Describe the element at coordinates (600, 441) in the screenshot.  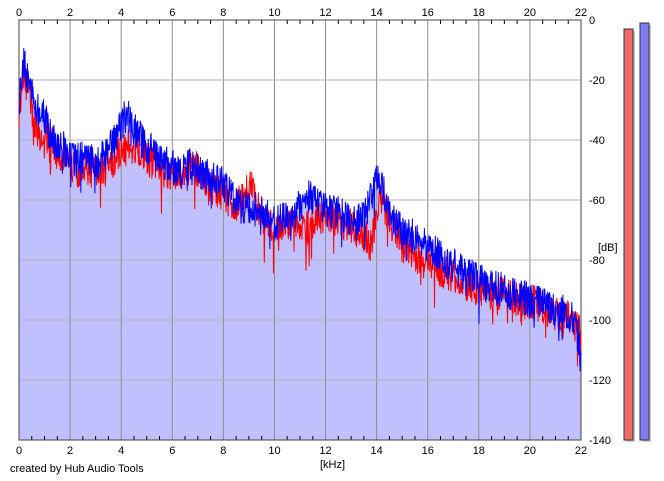
I see `y-tick-label: -140` at that location.